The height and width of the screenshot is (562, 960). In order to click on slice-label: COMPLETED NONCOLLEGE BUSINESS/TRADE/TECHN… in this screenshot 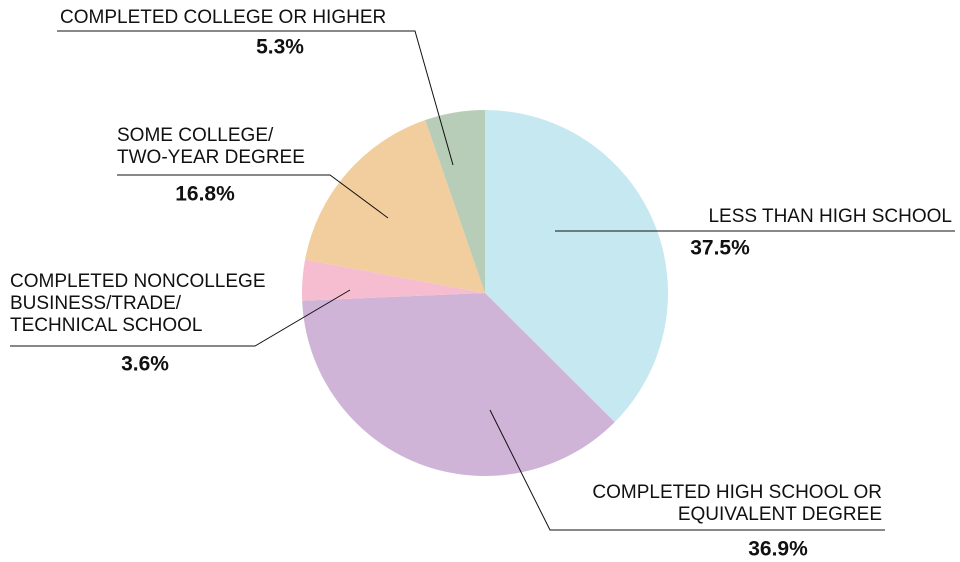, I will do `click(138, 303)`.